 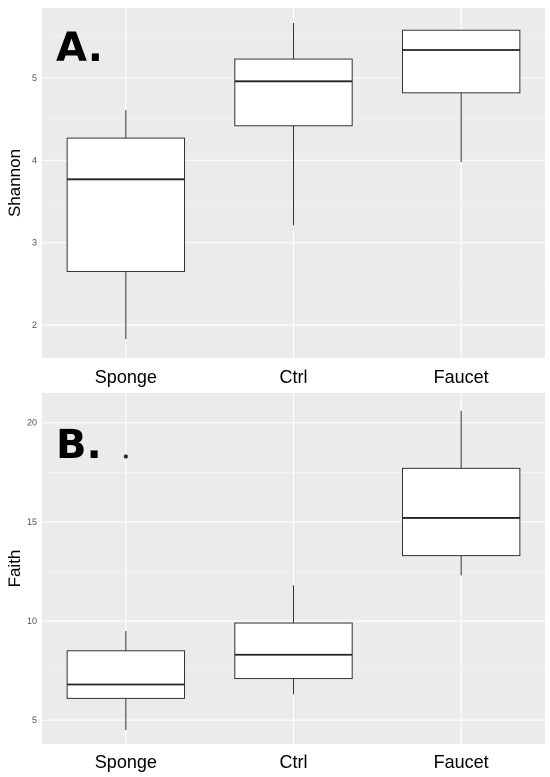 I want to click on y-tick-label: 10, so click(x=32, y=621).